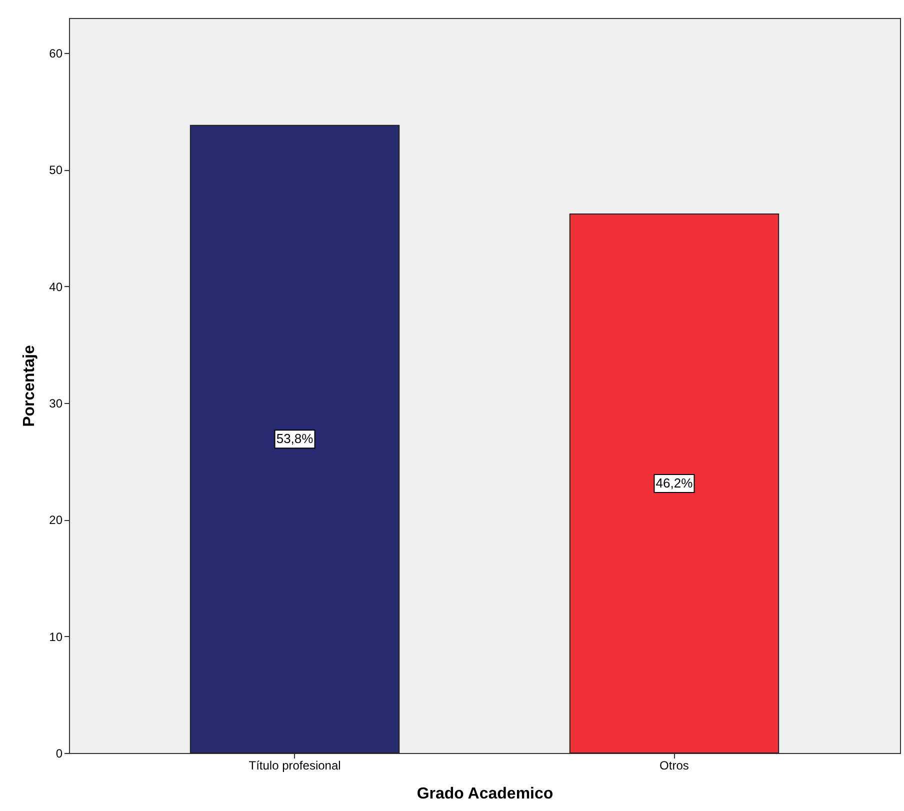  I want to click on data-label: 46,2%, so click(675, 483).